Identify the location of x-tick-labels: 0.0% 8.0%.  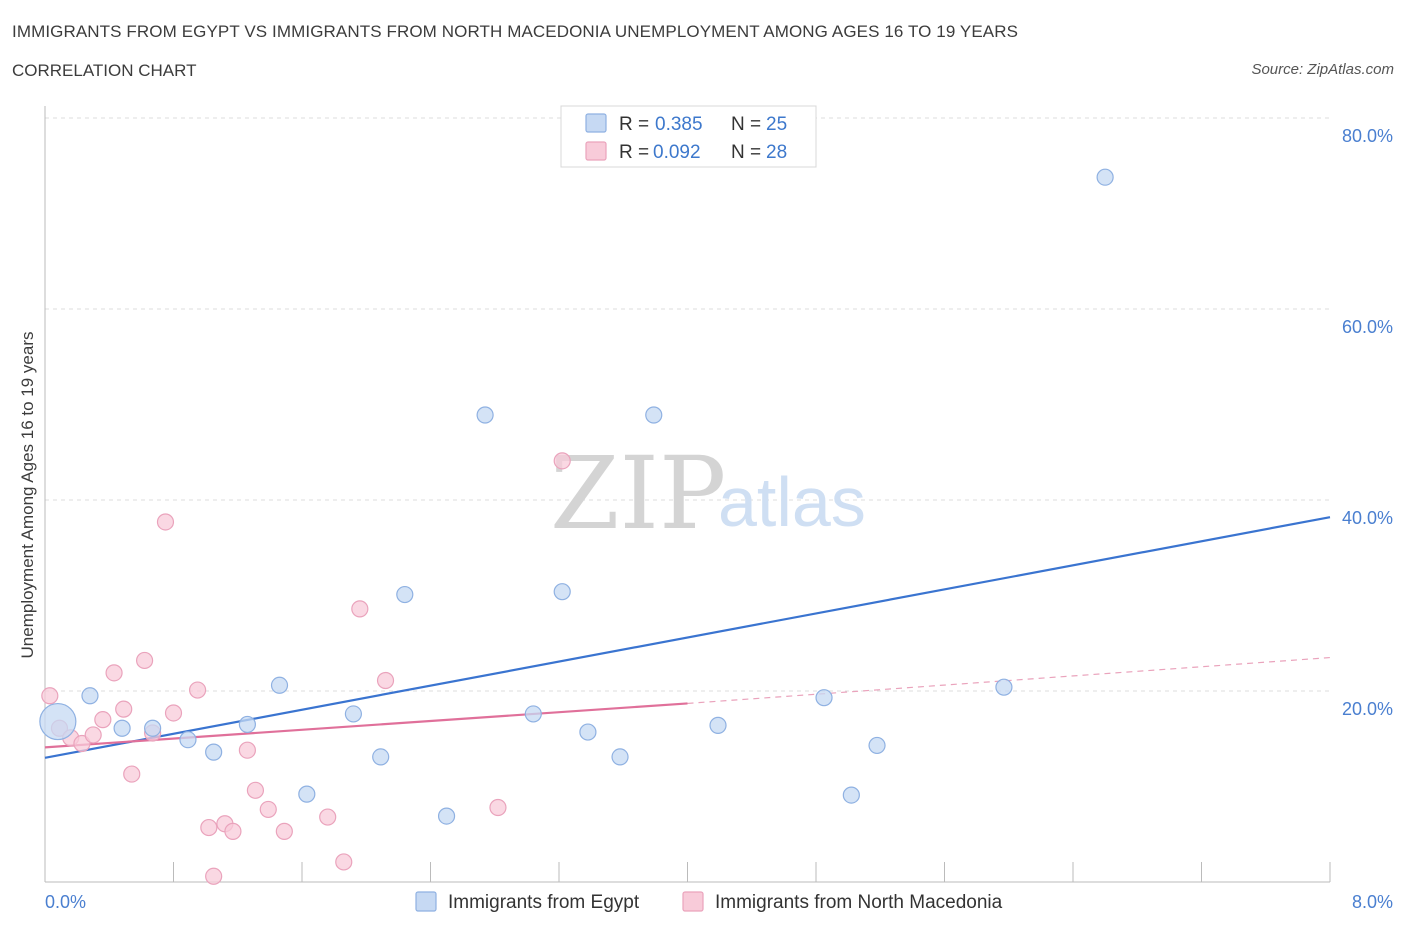
(719, 902).